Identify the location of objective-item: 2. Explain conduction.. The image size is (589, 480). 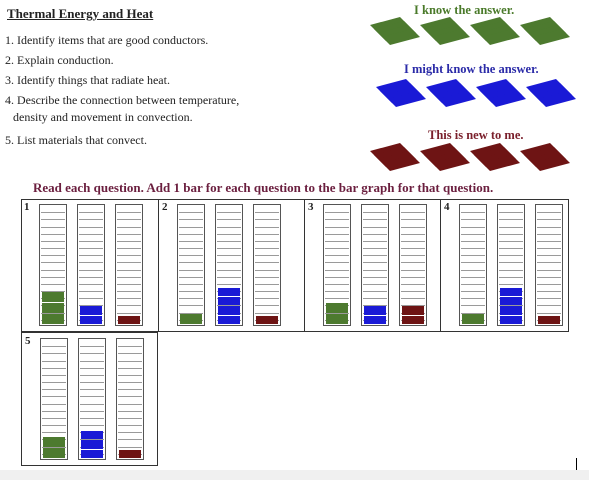
(59, 60).